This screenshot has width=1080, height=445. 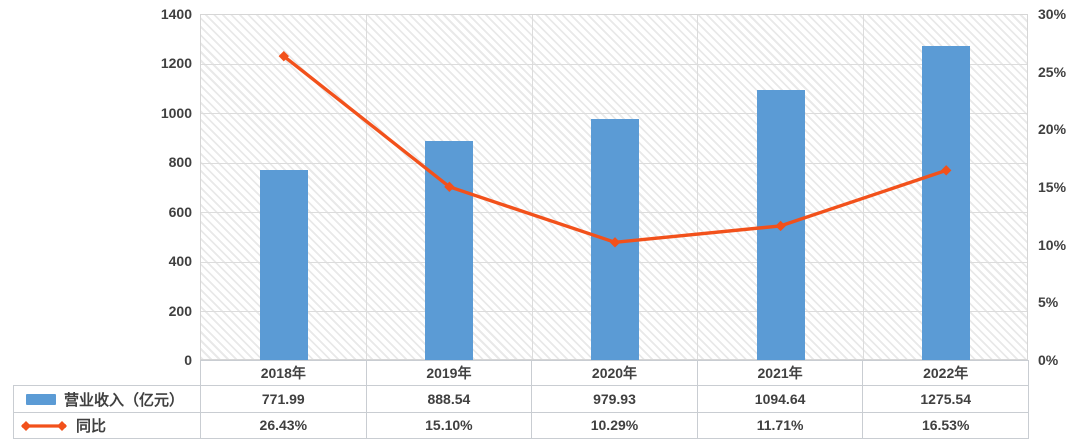 What do you see at coordinates (946, 373) in the screenshot?
I see `year-header-cell: 2022年` at bounding box center [946, 373].